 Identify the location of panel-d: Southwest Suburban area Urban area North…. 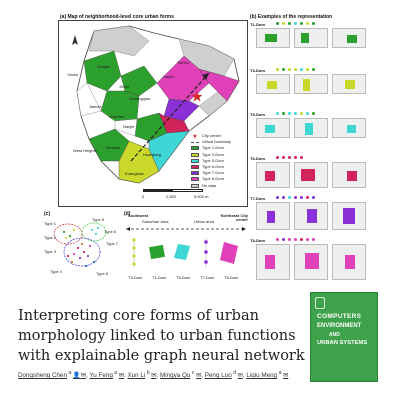
(186, 249).